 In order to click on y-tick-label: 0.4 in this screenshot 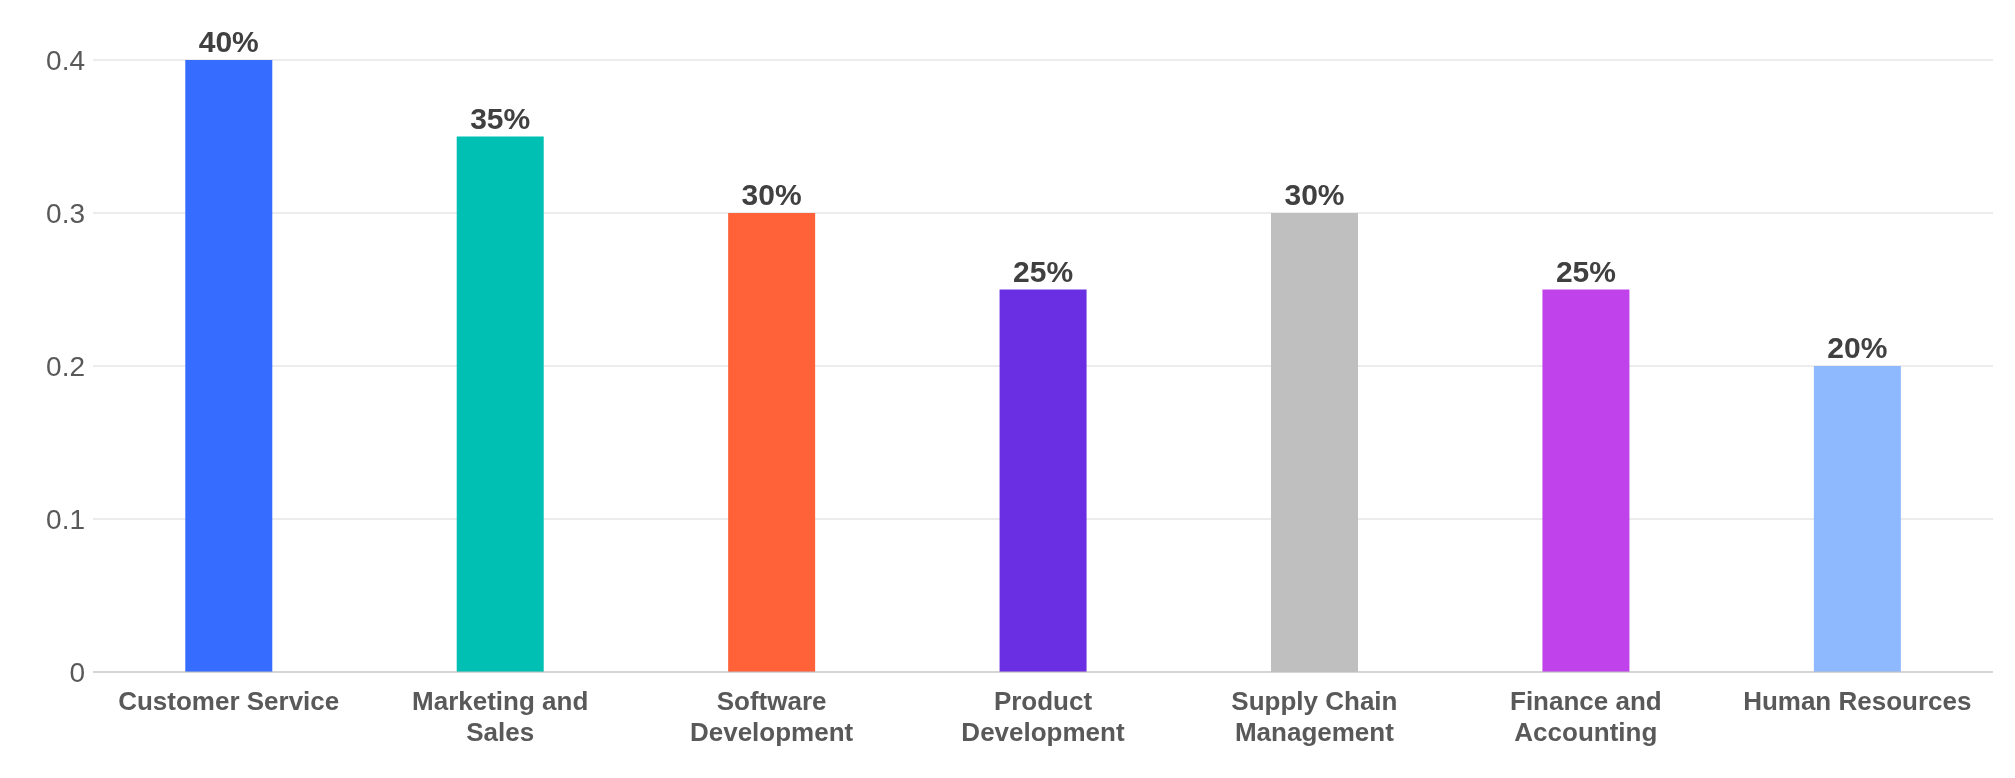, I will do `click(65, 60)`.